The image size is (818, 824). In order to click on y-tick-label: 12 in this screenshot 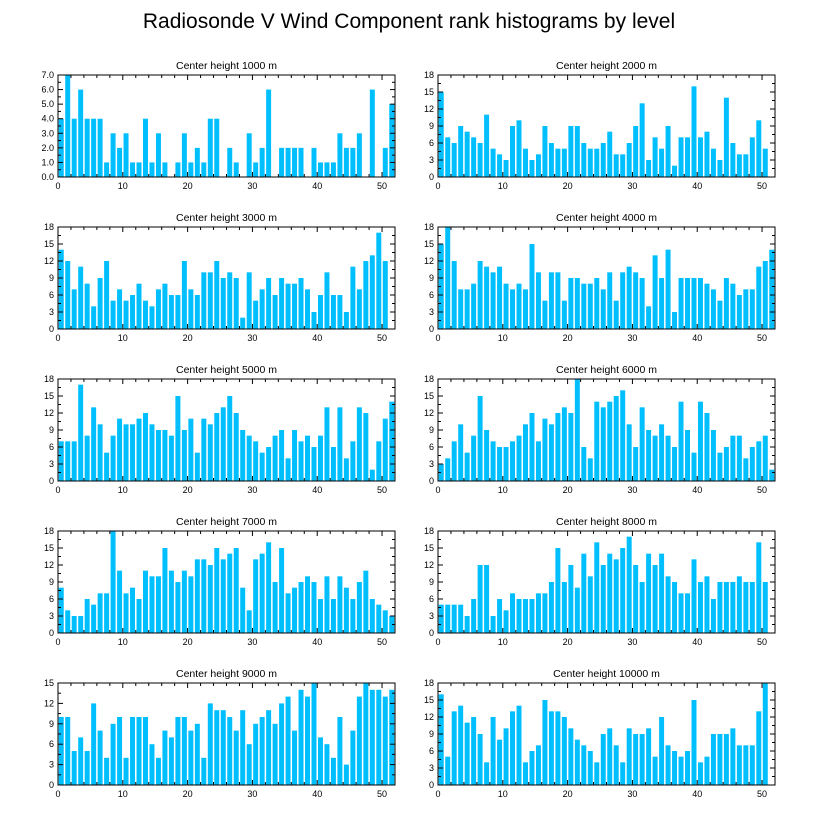, I will do `click(429, 717)`.